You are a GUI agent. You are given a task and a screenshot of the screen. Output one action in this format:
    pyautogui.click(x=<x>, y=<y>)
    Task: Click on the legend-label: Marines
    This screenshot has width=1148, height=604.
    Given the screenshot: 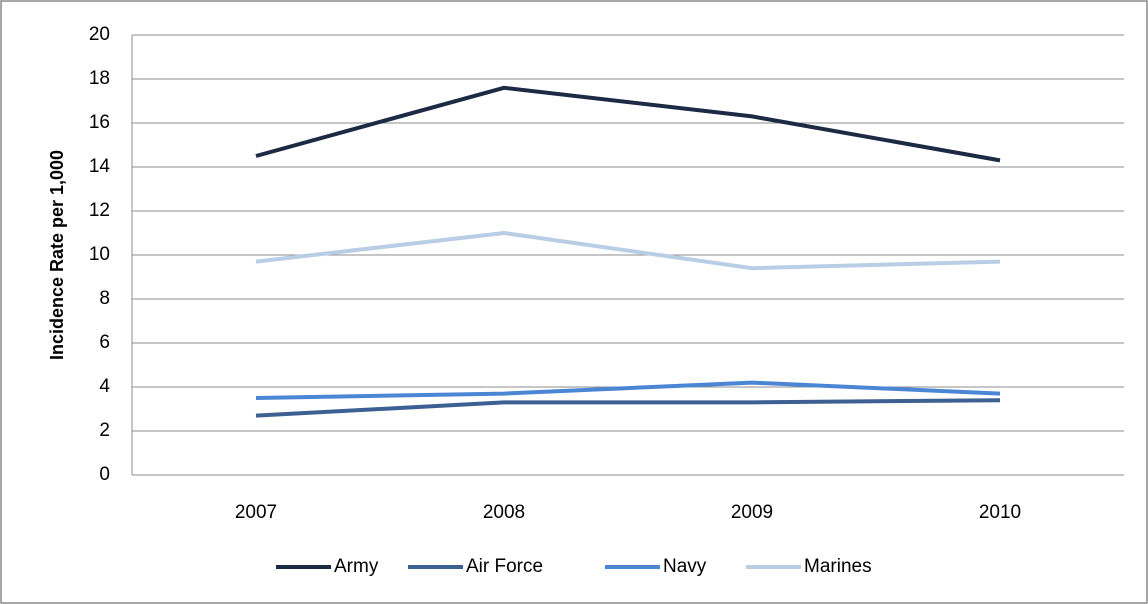 What is the action you would take?
    pyautogui.click(x=838, y=566)
    